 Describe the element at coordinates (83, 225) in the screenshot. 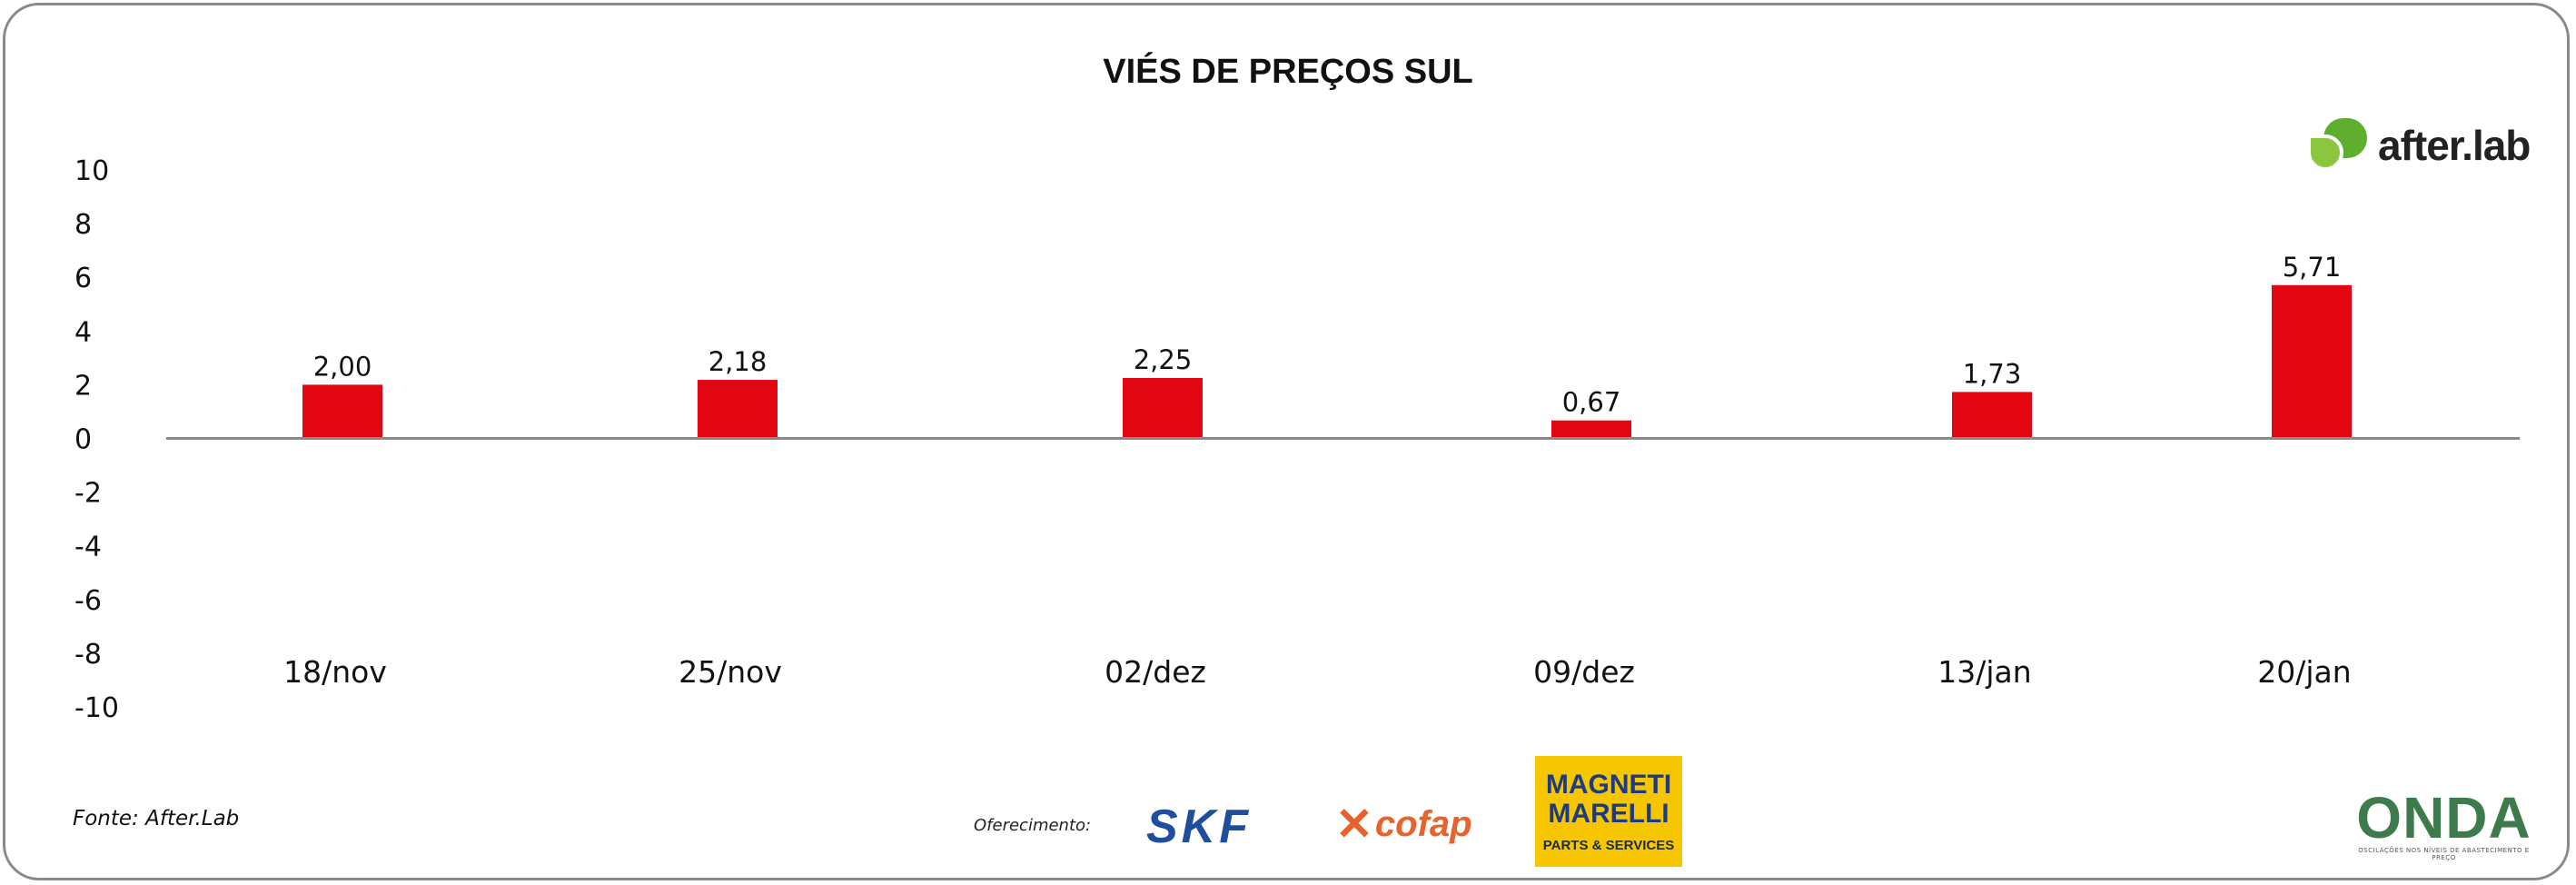

I see `y-tick-label: 8` at that location.